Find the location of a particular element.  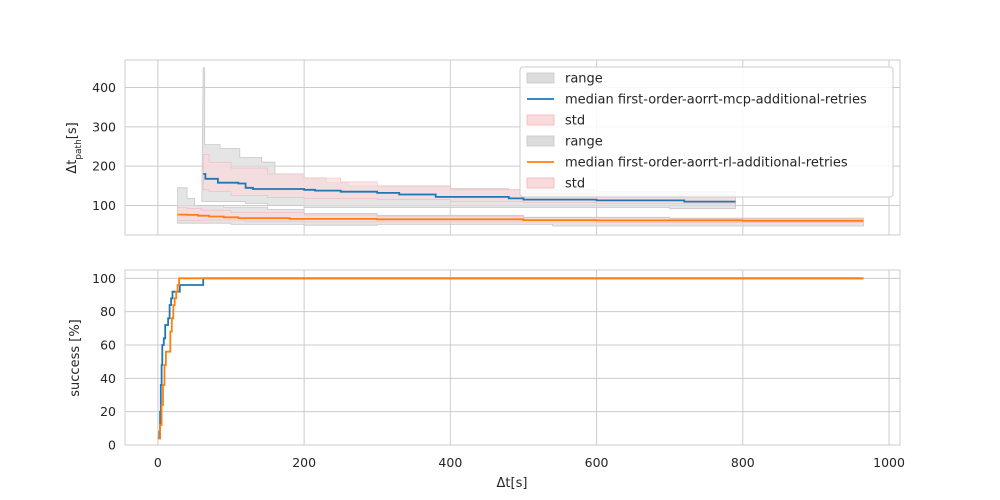

legend-label-0: range is located at coordinates (584, 79).